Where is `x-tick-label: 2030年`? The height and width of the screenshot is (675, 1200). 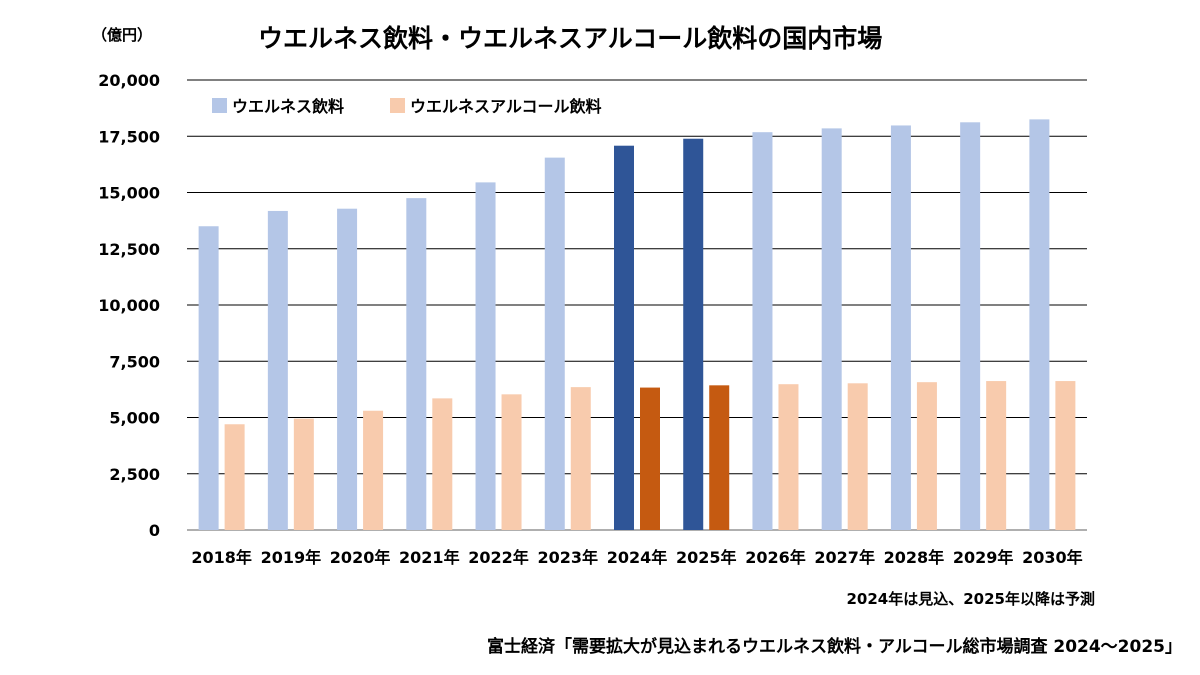
x-tick-label: 2030年 is located at coordinates (1052, 557).